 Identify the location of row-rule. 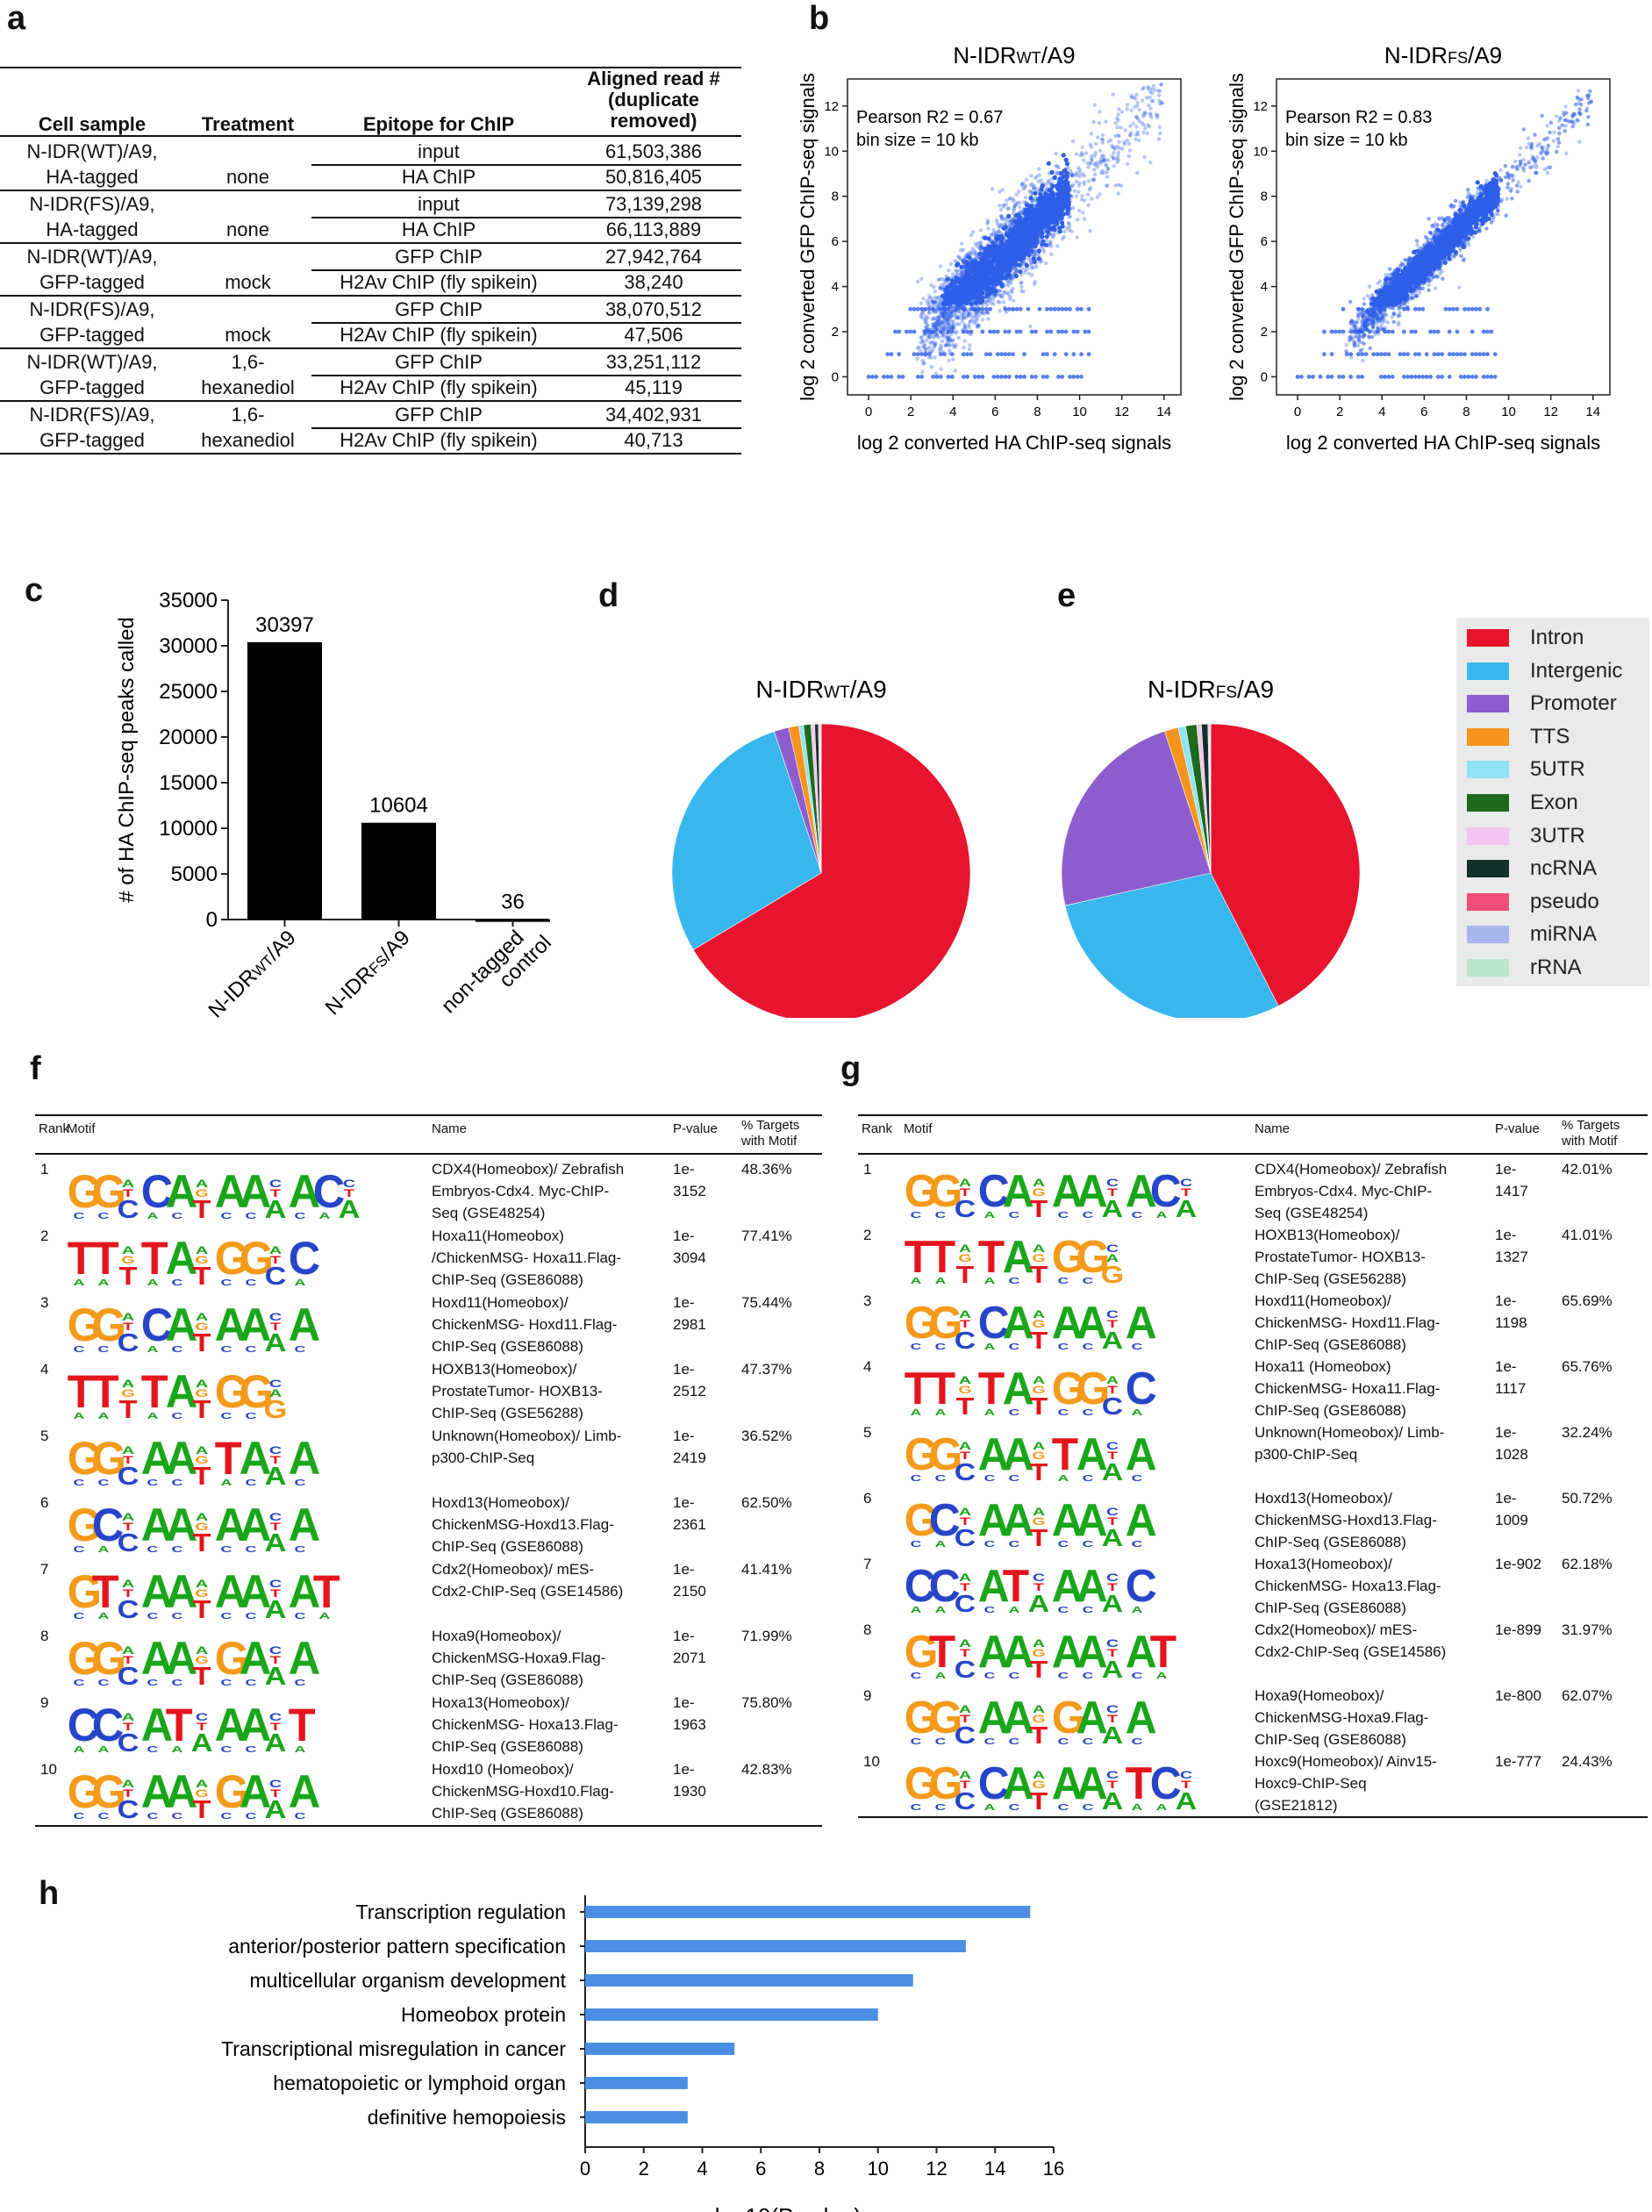
(526, 323).